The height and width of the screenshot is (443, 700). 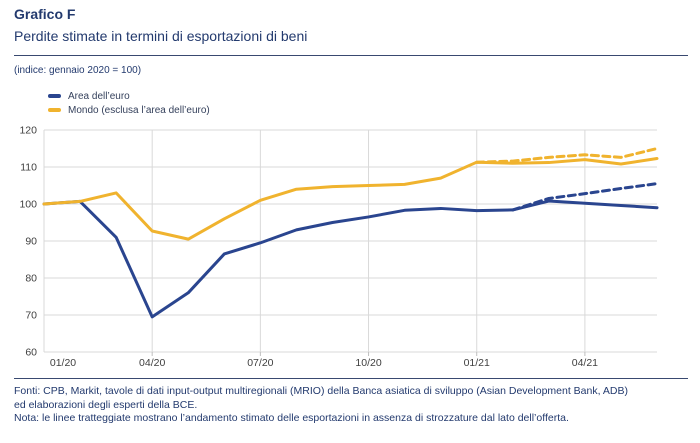 What do you see at coordinates (106, 404) in the screenshot?
I see `source-note-line2: ed elaborazioni degli esperti della BCE.` at bounding box center [106, 404].